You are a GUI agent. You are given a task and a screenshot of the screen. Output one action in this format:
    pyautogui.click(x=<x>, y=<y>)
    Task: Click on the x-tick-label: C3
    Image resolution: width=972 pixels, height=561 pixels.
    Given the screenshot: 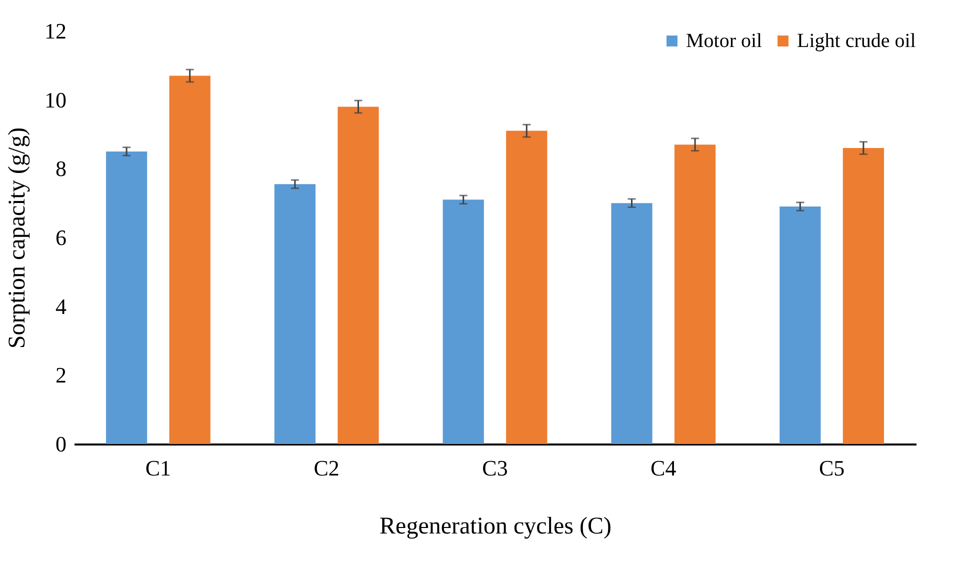 What is the action you would take?
    pyautogui.click(x=495, y=468)
    